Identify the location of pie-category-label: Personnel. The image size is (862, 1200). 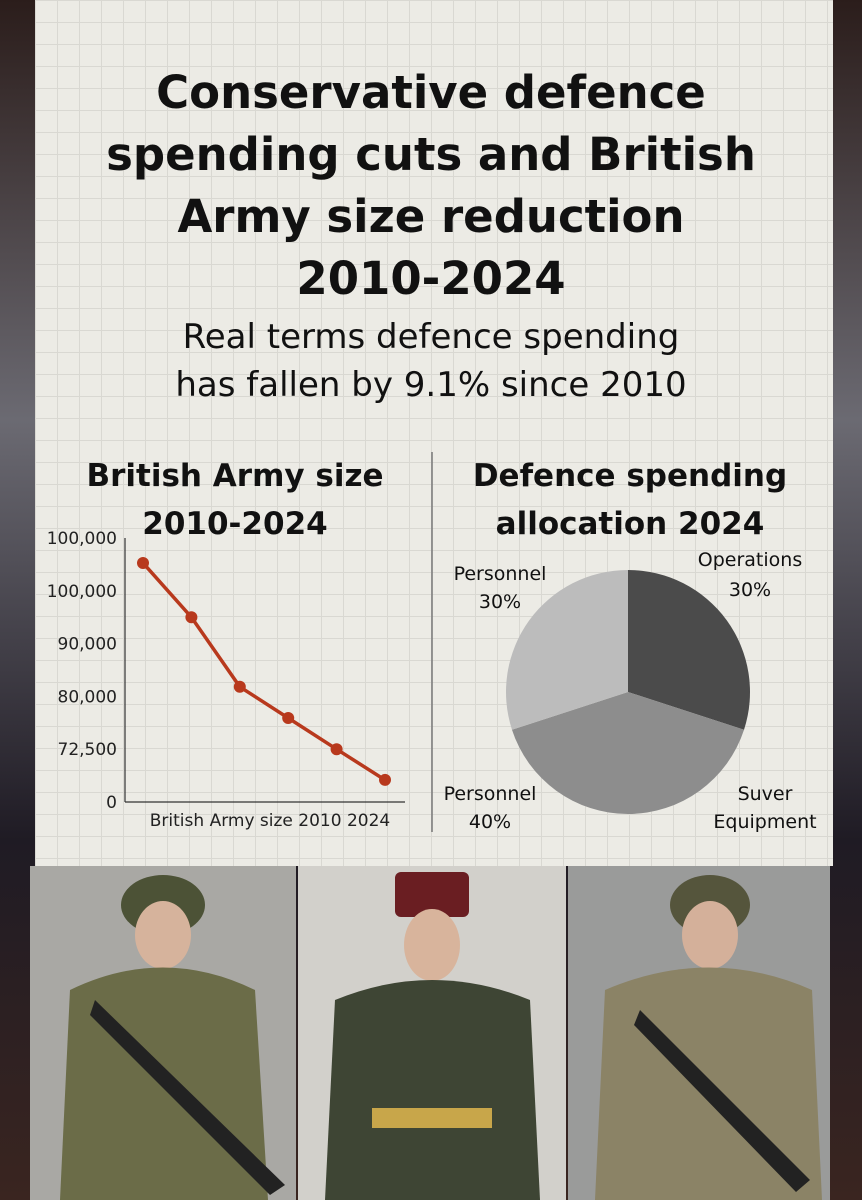
(500, 574).